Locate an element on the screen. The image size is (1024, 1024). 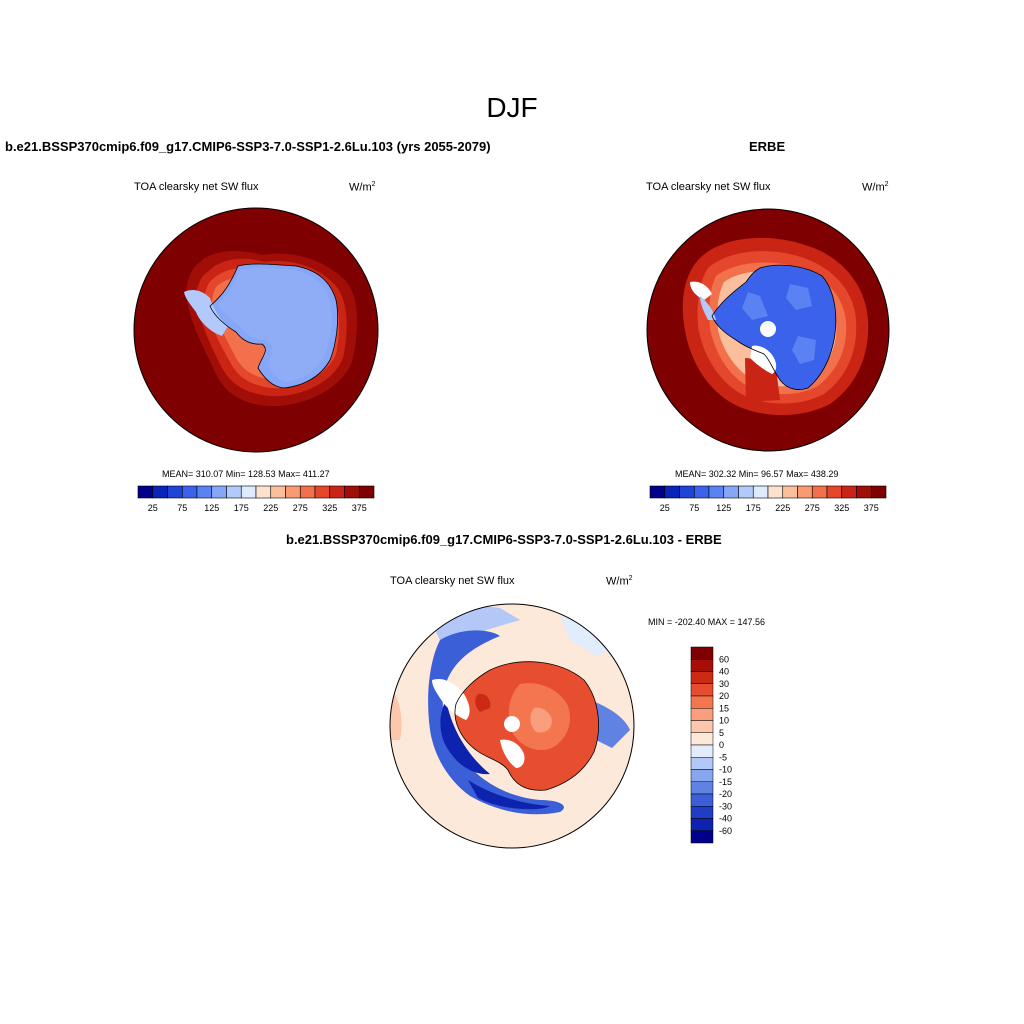
map-erbe is located at coordinates (768, 330).